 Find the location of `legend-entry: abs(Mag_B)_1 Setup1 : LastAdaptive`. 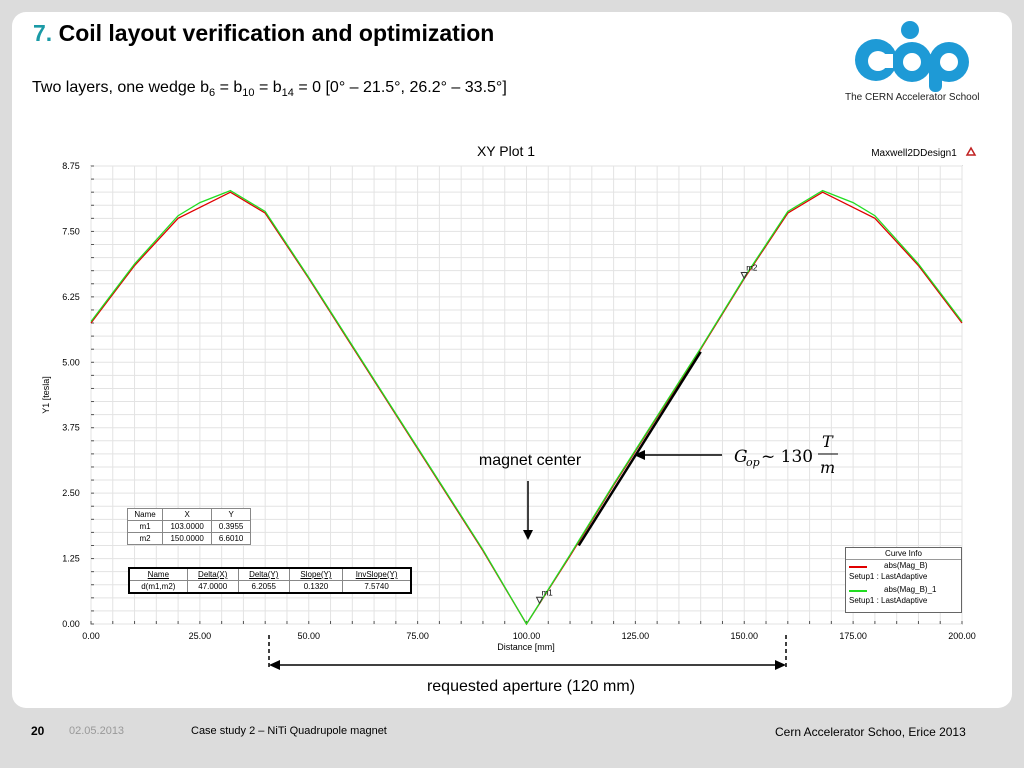

legend-entry: abs(Mag_B)_1 Setup1 : LastAdaptive is located at coordinates (903, 596).